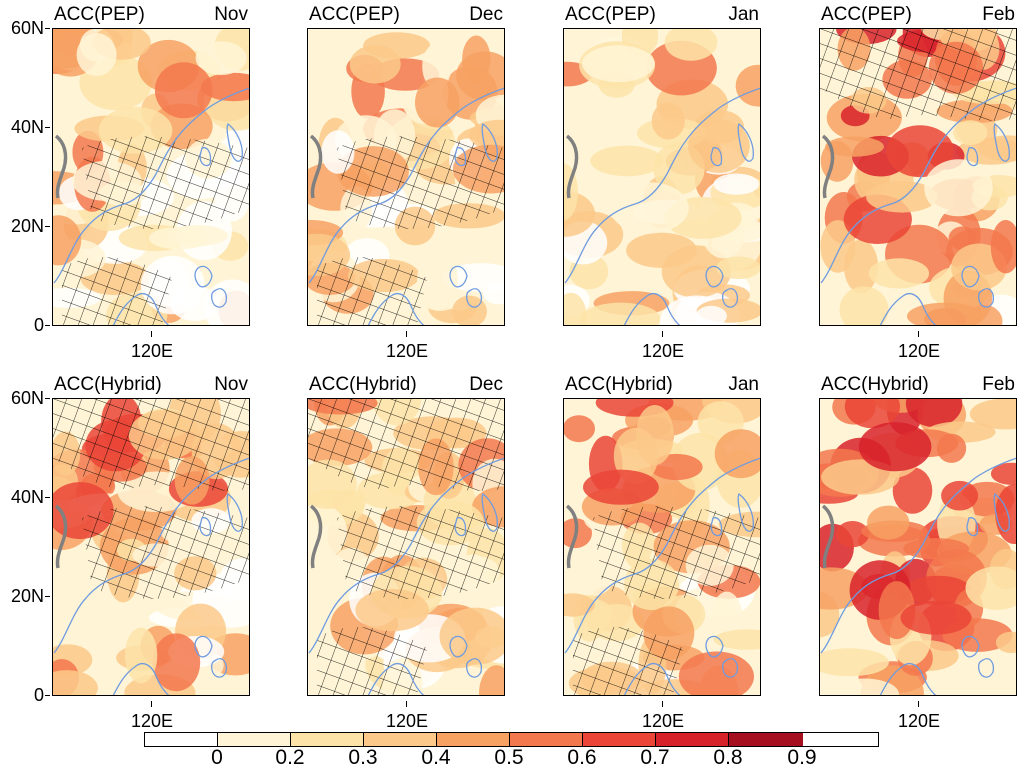 This screenshot has width=1023, height=774. I want to click on y-tick-label: 40N, so click(27, 497).